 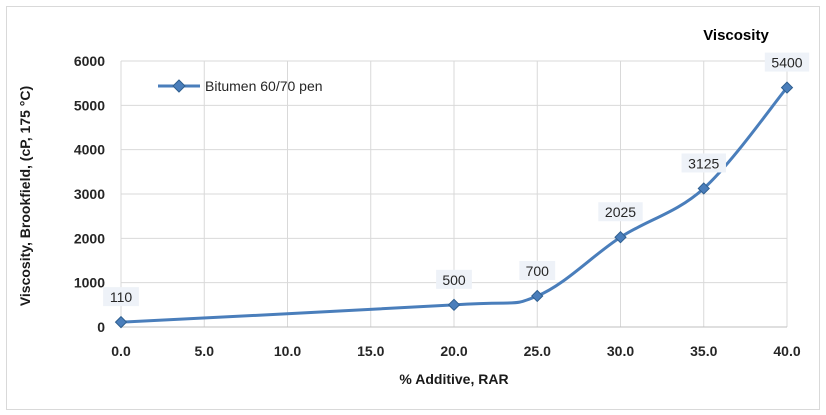 What do you see at coordinates (25, 196) in the screenshot?
I see `y-axis-title: Viscosity, Brookfield, (cP, 175 °C)` at bounding box center [25, 196].